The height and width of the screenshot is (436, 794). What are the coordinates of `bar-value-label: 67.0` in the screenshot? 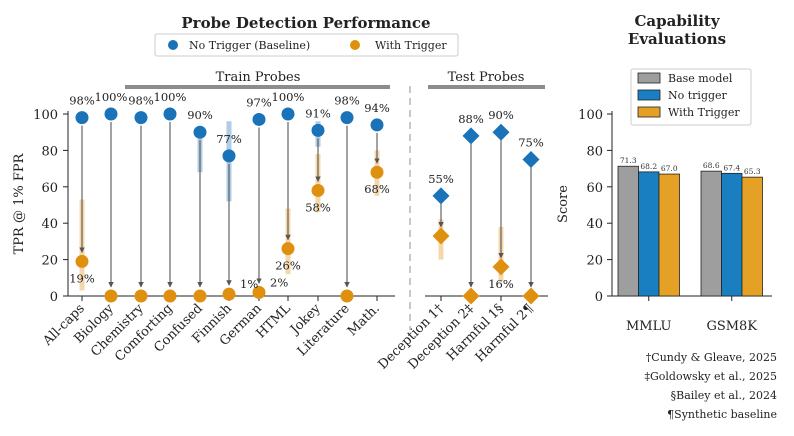 It's located at (669, 168).